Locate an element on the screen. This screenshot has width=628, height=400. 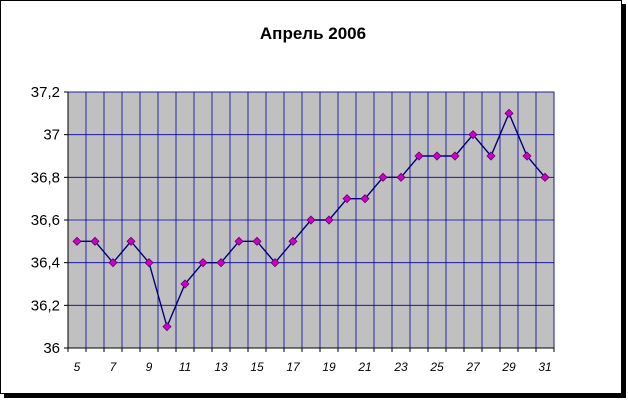
x-tick-label: 31 is located at coordinates (544, 367).